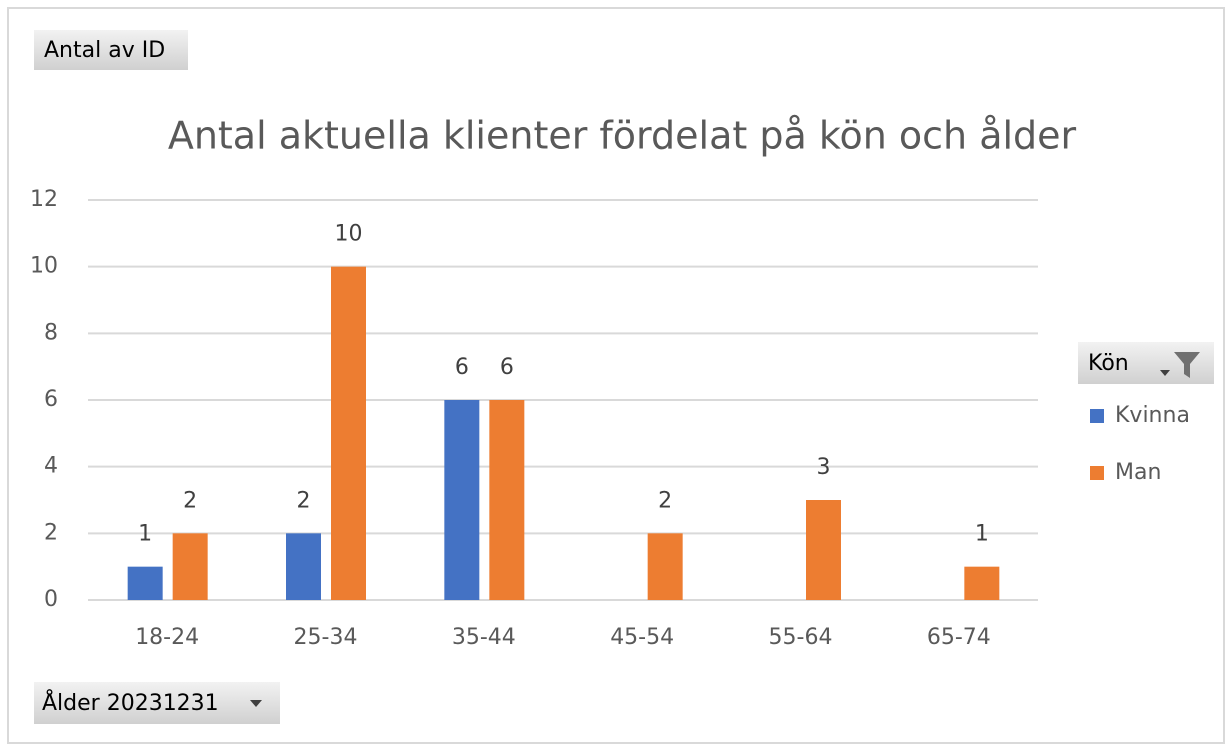  Describe the element at coordinates (51, 399) in the screenshot. I see `y-tick-label: 6` at that location.